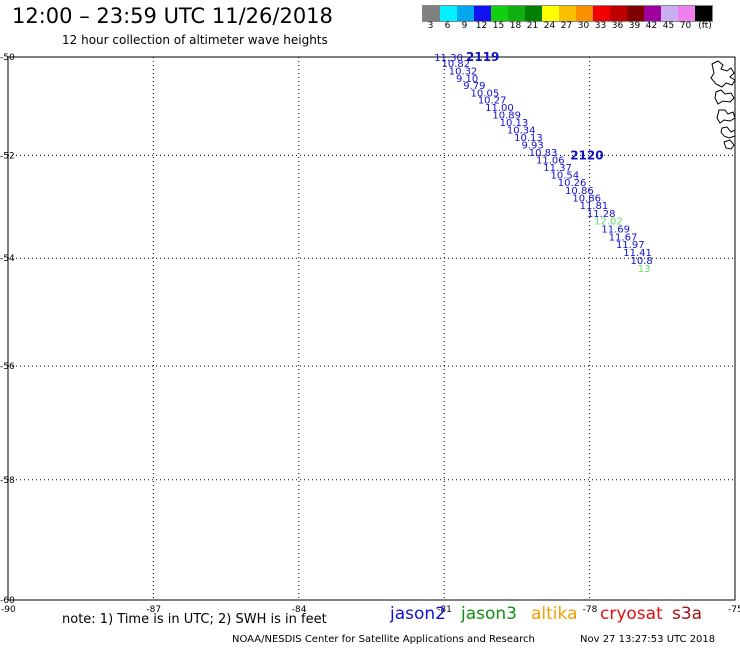 The image size is (740, 650). I want to click on satellite-legend-s3a: s3a, so click(687, 614).